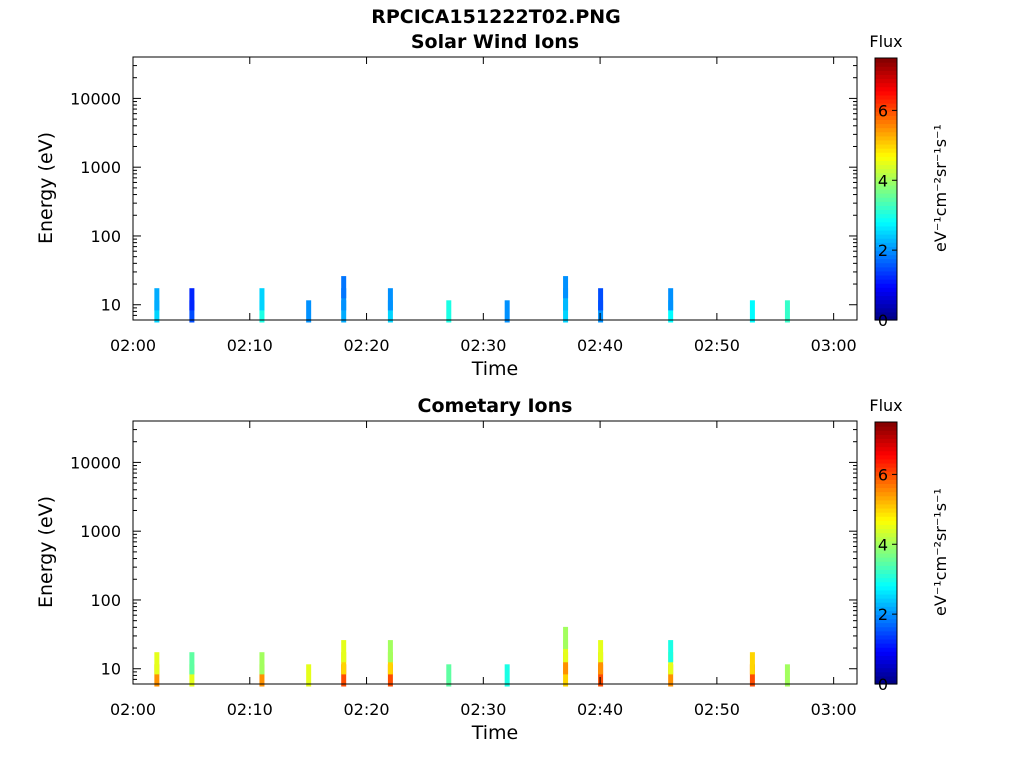 Image resolution: width=1024 pixels, height=768 pixels. Describe the element at coordinates (834, 345) in the screenshot. I see `solar-wind-xtick-label: 03:00` at that location.